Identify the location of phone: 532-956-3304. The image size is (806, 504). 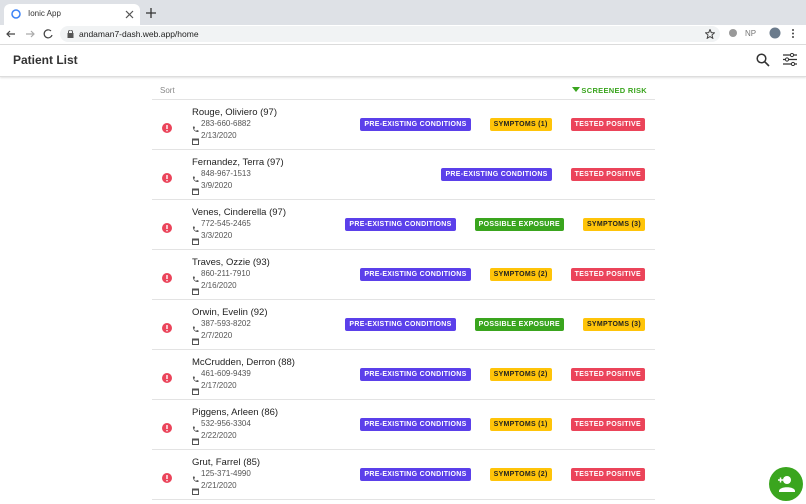
(226, 423).